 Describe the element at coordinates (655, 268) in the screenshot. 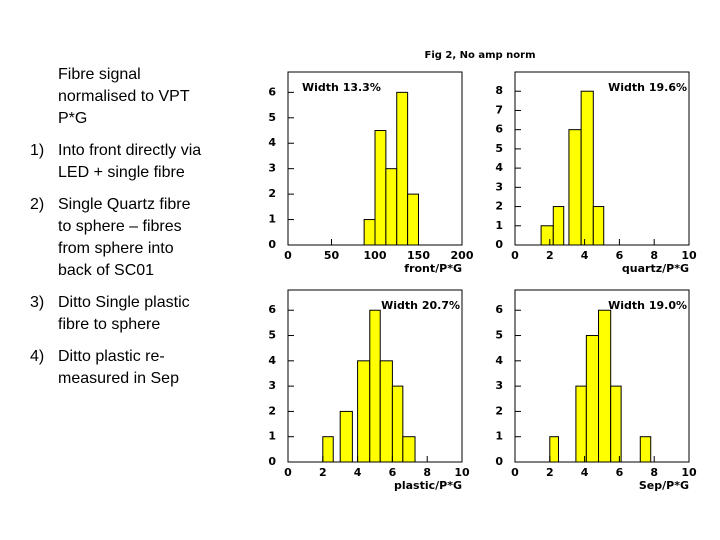

I see `x-axis-label: quartz/P*G` at that location.